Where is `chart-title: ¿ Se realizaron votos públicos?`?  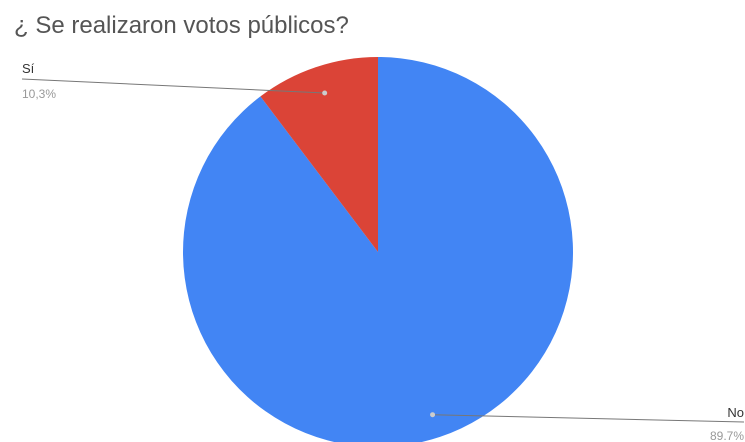
chart-title: ¿ Se realizaron votos públicos? is located at coordinates (181, 25).